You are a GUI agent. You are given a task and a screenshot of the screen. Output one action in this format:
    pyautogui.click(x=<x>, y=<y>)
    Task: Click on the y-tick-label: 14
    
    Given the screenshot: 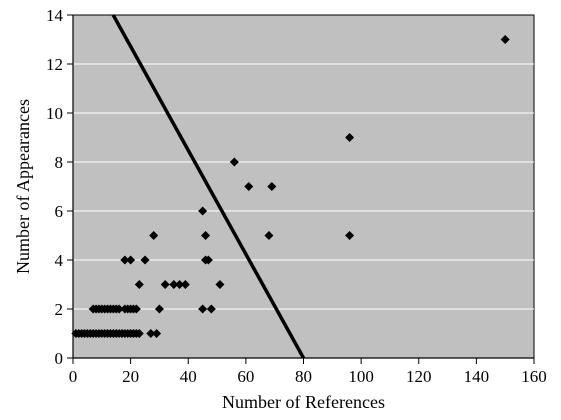 What is the action you would take?
    pyautogui.click(x=55, y=15)
    